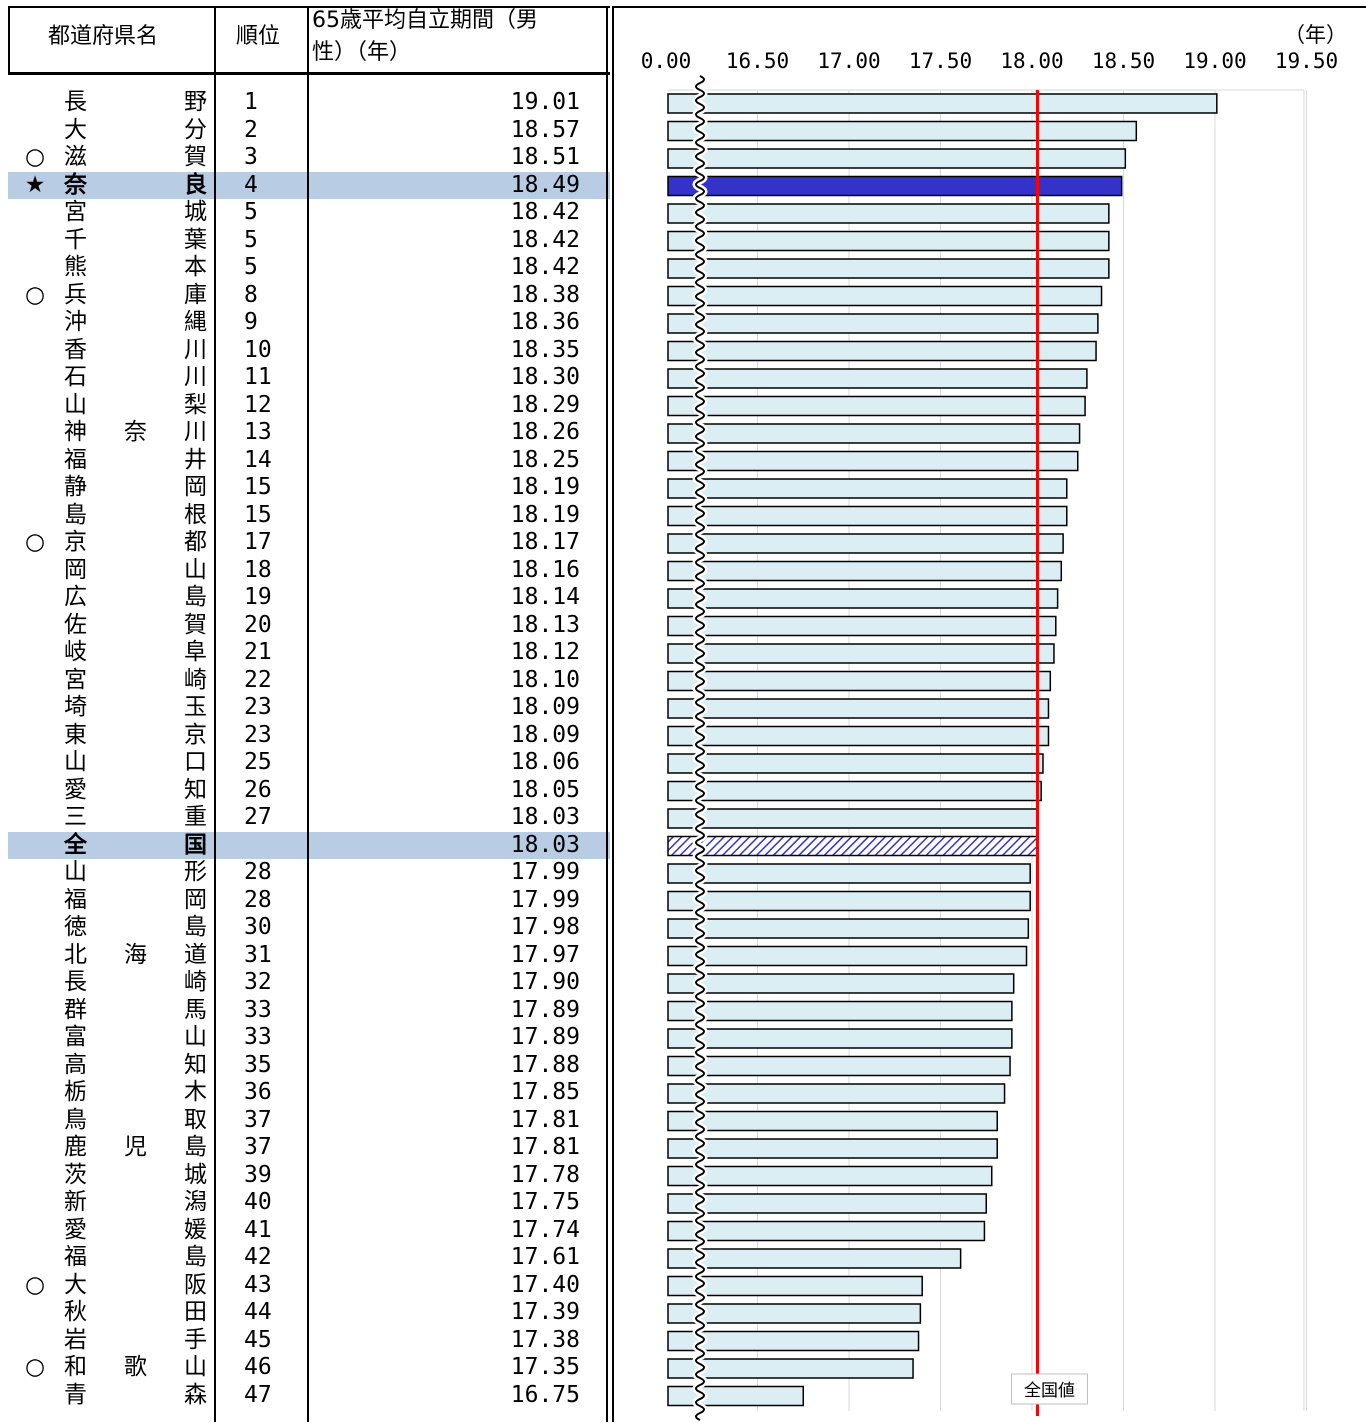 This screenshot has height=1423, width=1366. I want to click on table-row: 三 重 27 18.03, so click(309, 817).